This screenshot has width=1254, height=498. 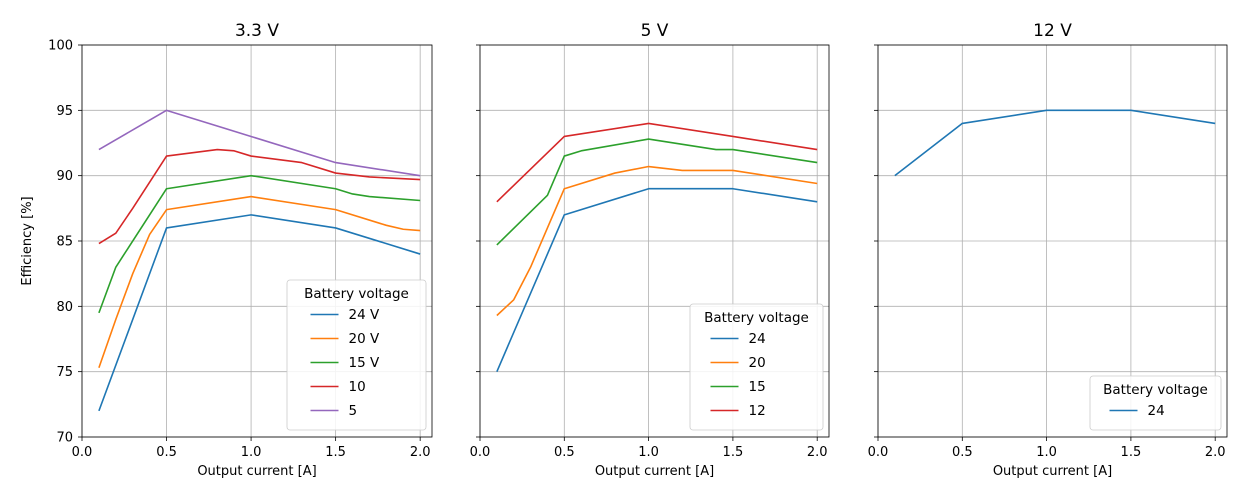 I want to click on legend-entry: 10, so click(x=357, y=387).